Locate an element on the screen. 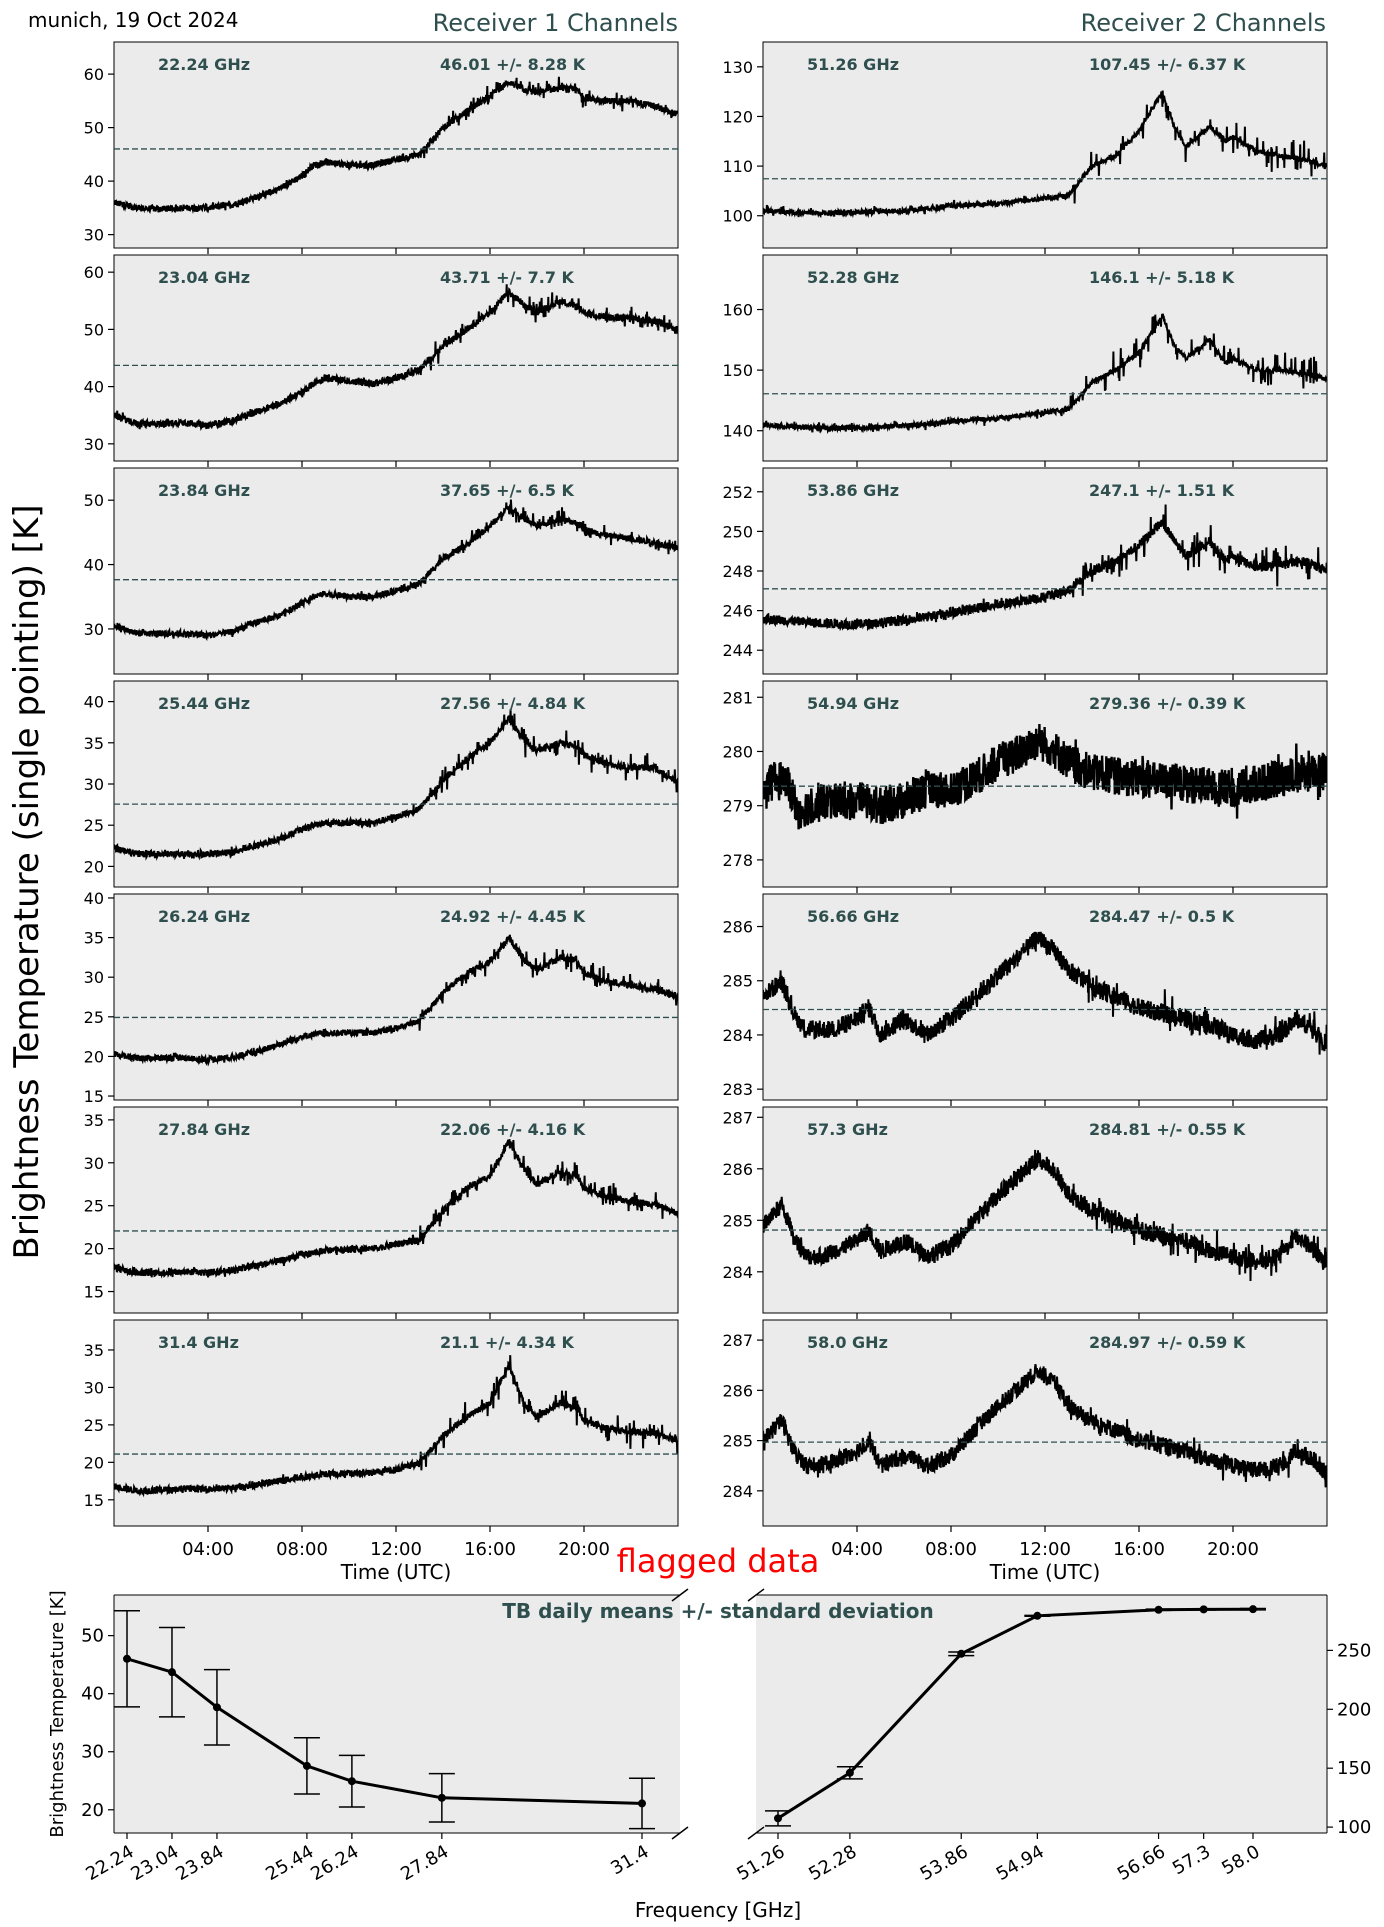 The width and height of the screenshot is (1384, 1927). channel-stats-label: 146.1 +/- 5.18 K is located at coordinates (1162, 277).